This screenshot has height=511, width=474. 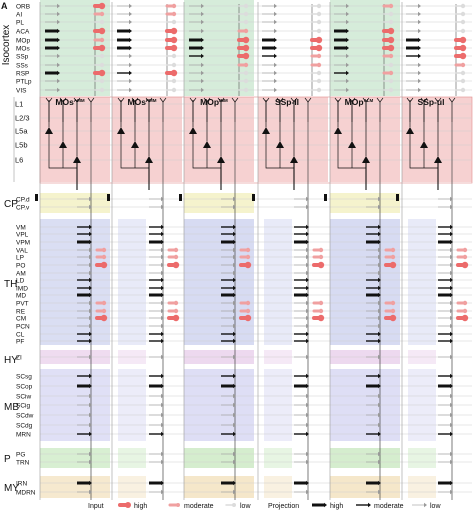 I want to click on region-label: IRN, so click(x=22, y=484).